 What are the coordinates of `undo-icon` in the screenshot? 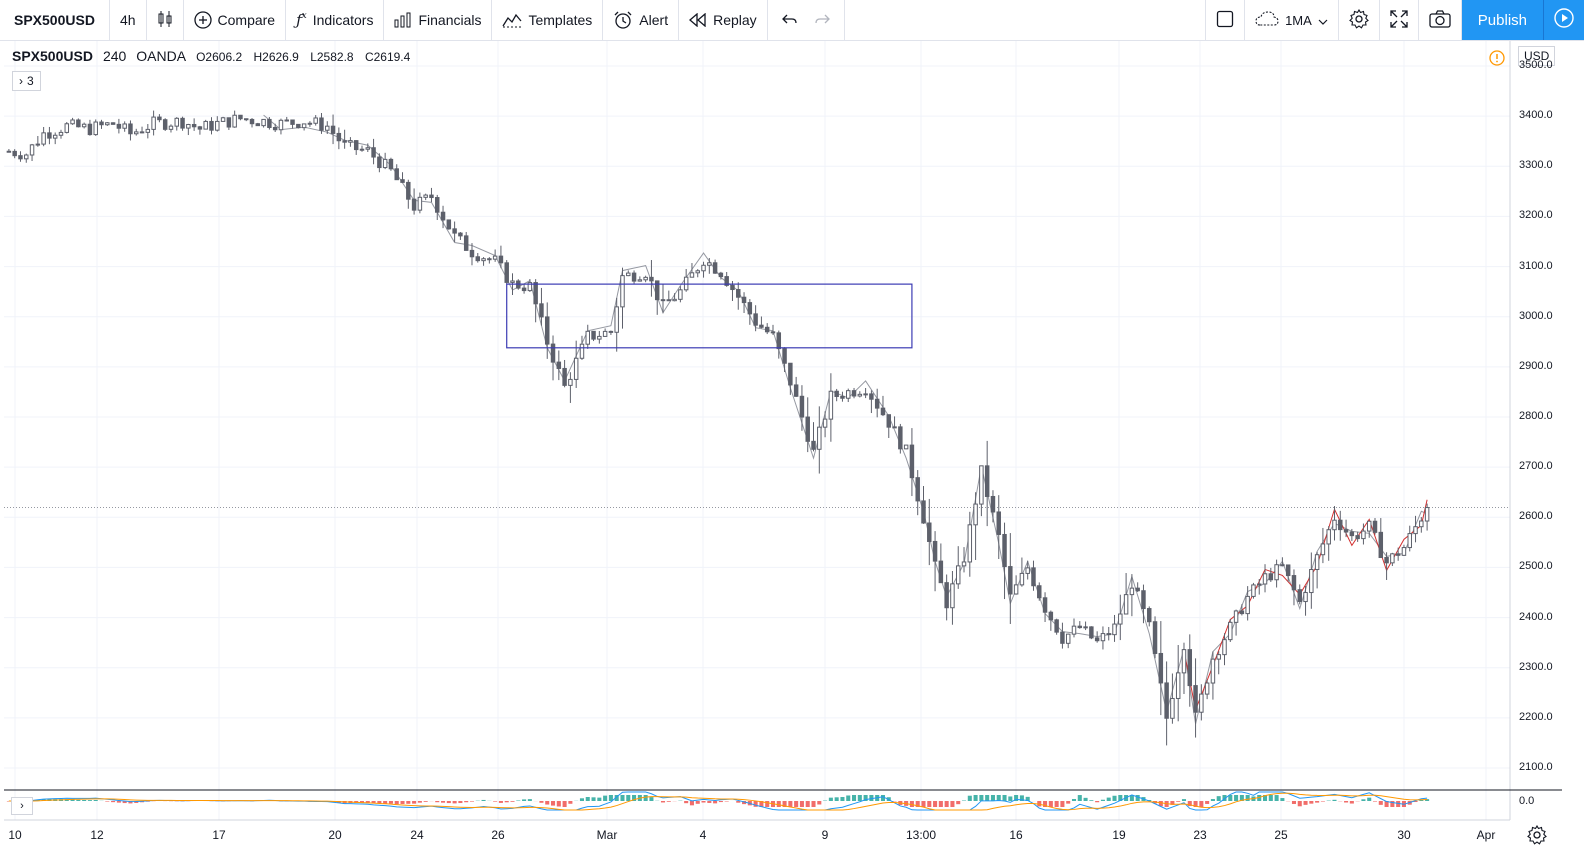 It's located at (789, 20).